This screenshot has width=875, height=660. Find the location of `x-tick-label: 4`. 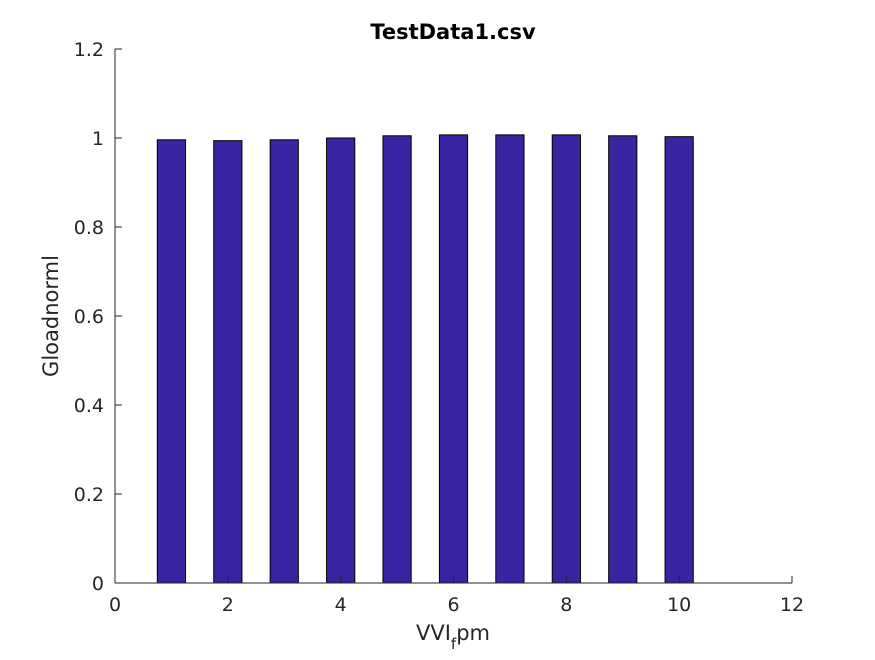

x-tick-label: 4 is located at coordinates (341, 605).